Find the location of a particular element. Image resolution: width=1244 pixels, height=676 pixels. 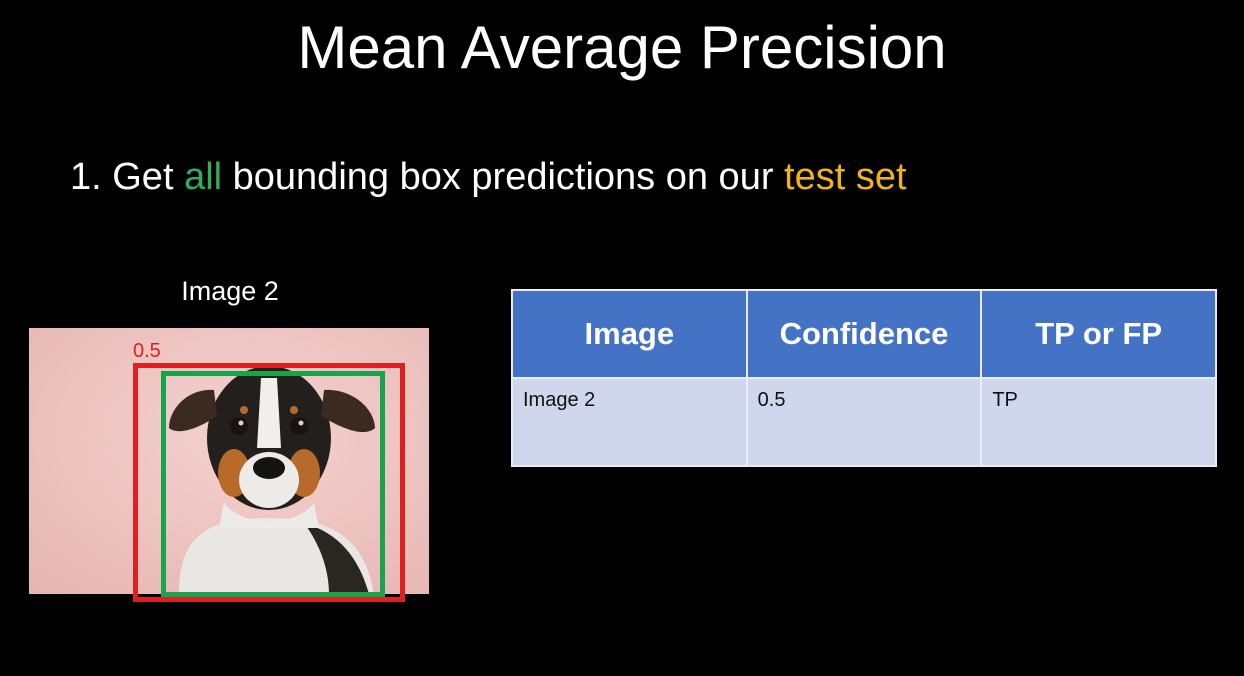

predictions-table: Image Confidence TP or FP Image 2 0.5 TP is located at coordinates (864, 378).